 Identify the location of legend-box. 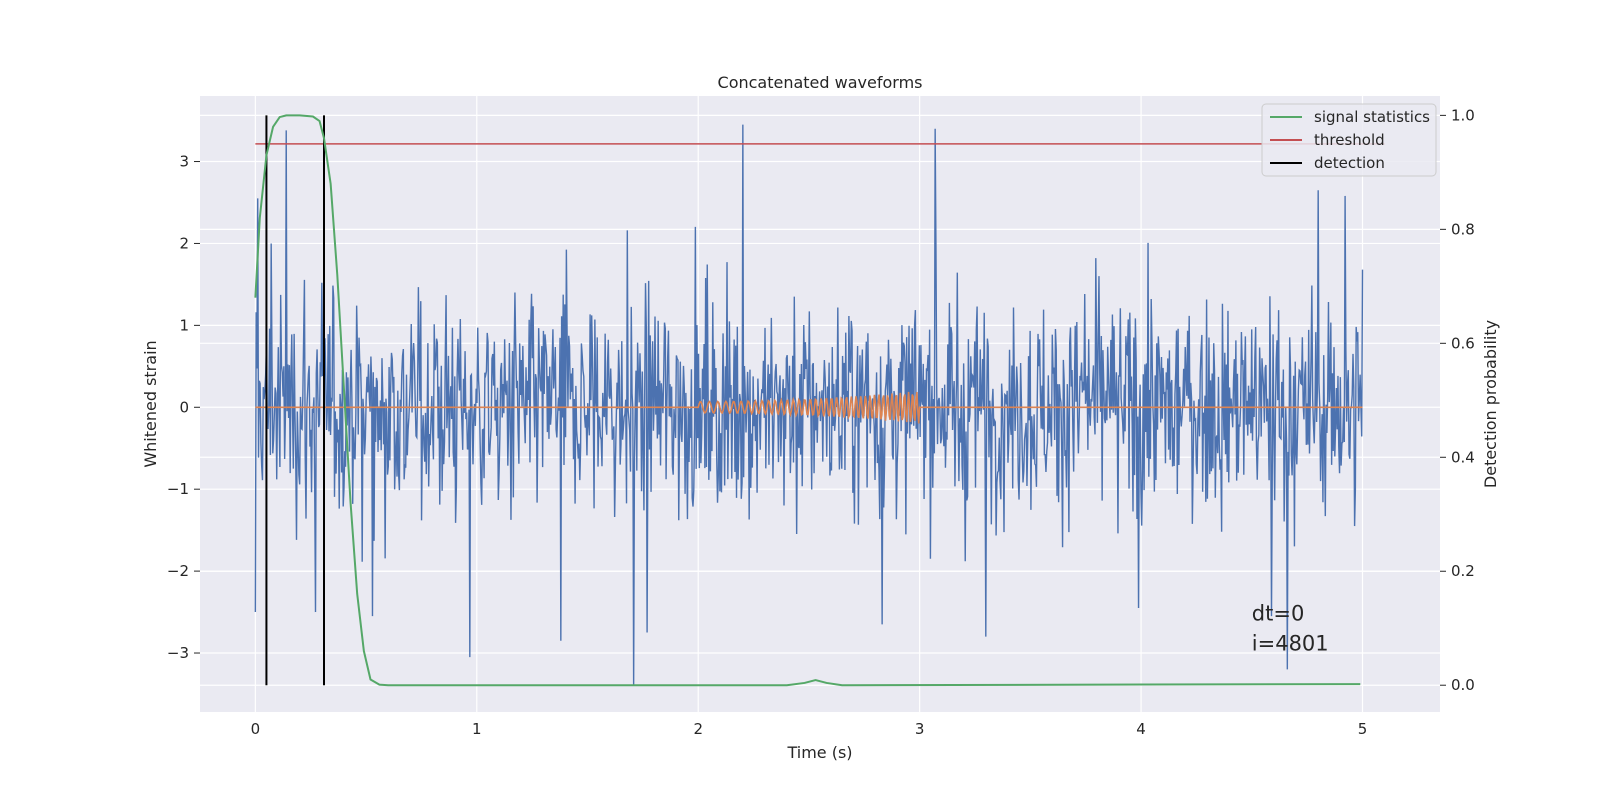
(1349, 140).